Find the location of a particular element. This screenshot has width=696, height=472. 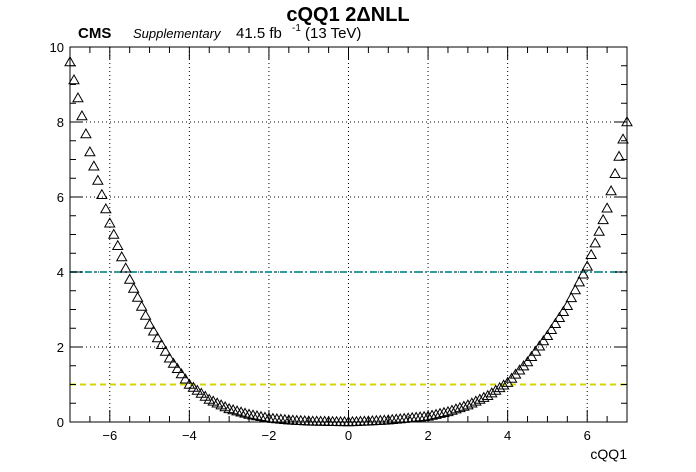

x-tick-label: 0 is located at coordinates (348, 435).